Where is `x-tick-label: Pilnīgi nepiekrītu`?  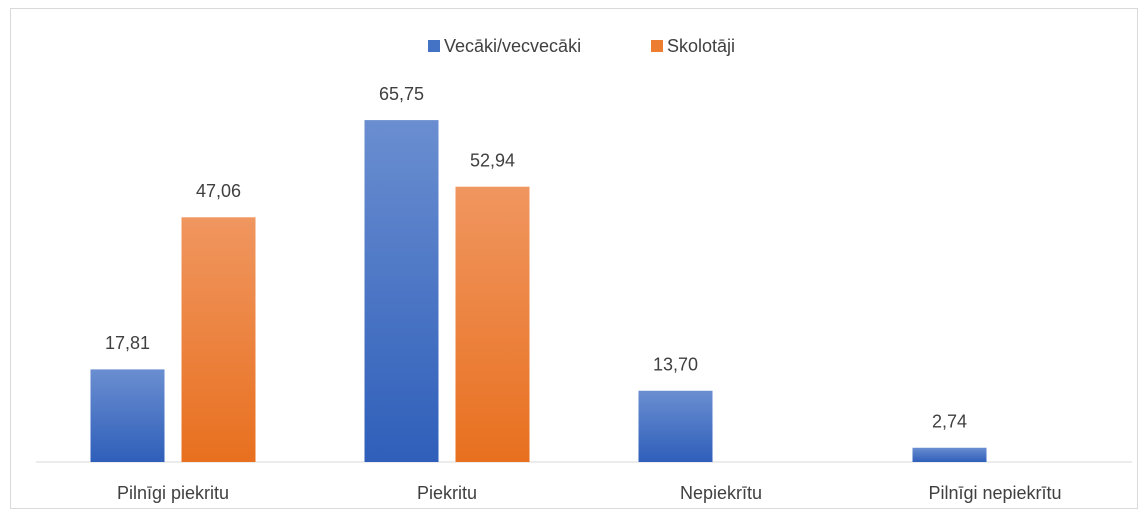 x-tick-label: Pilnīgi nepiekrītu is located at coordinates (994, 493).